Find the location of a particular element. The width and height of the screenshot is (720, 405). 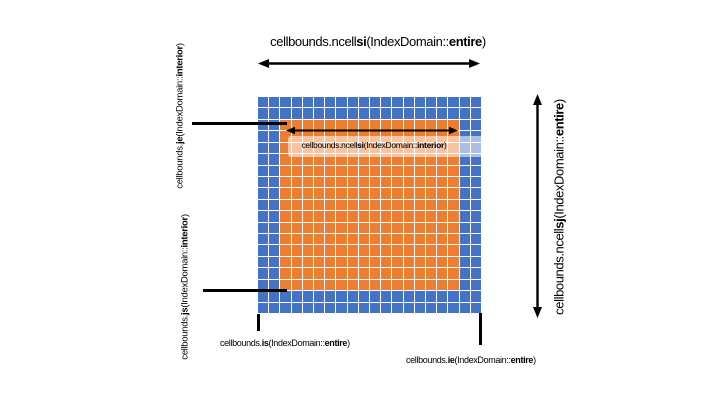

label-ncellsj-entire: cellbounds.ncellsj(IndexDomain::entire) is located at coordinates (559, 207).